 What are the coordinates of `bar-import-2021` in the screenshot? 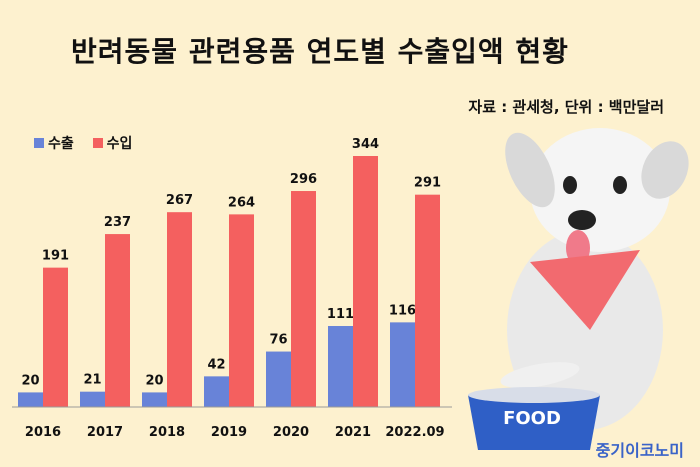 It's located at (365, 281).